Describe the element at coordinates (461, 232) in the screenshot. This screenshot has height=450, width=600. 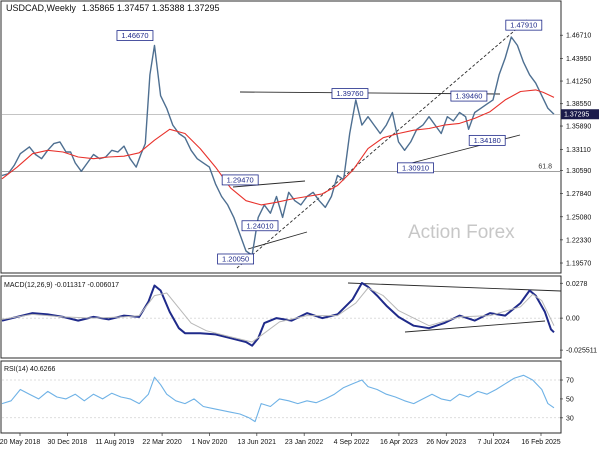
I see `watermark: Action Forex` at that location.